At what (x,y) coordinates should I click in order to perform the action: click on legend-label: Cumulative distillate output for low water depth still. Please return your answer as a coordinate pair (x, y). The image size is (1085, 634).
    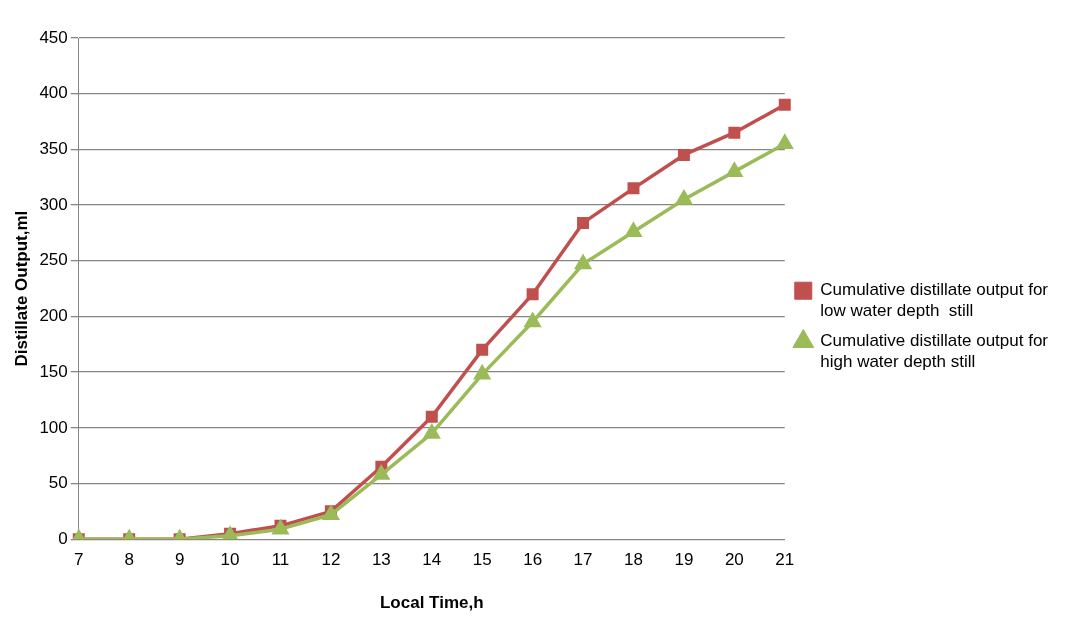
    Looking at the image, I should click on (934, 300).